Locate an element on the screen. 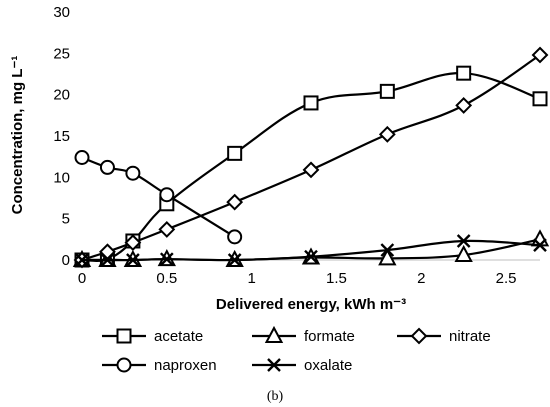 This screenshot has width=550, height=407. y-tick-label: 10 is located at coordinates (61, 177).